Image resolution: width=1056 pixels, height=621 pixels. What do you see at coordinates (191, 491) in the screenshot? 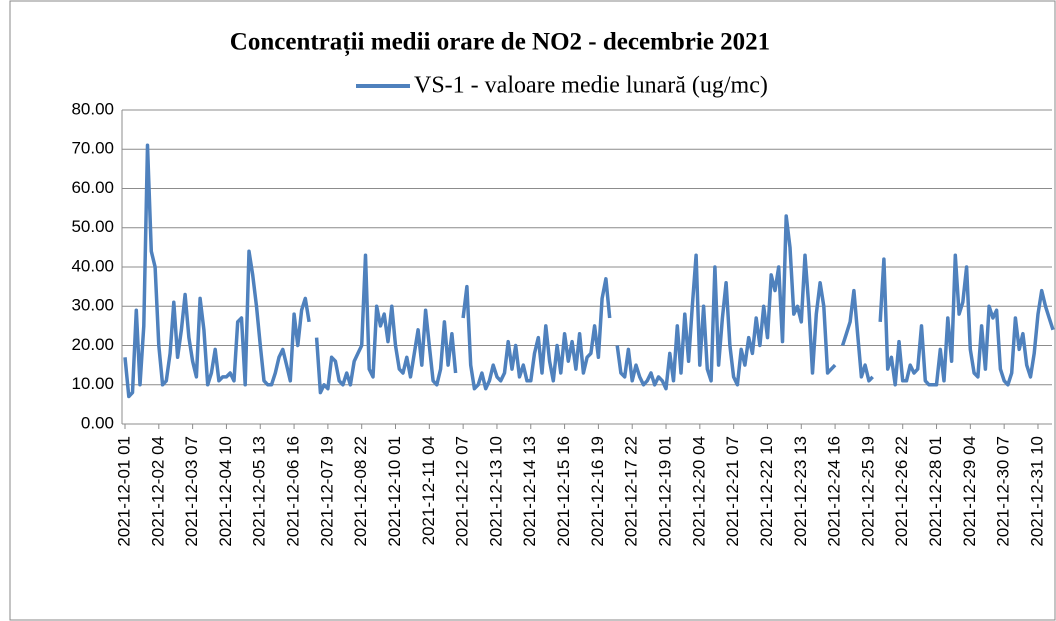
I see `x-tick-label: 2021-12-03 07` at bounding box center [191, 491].